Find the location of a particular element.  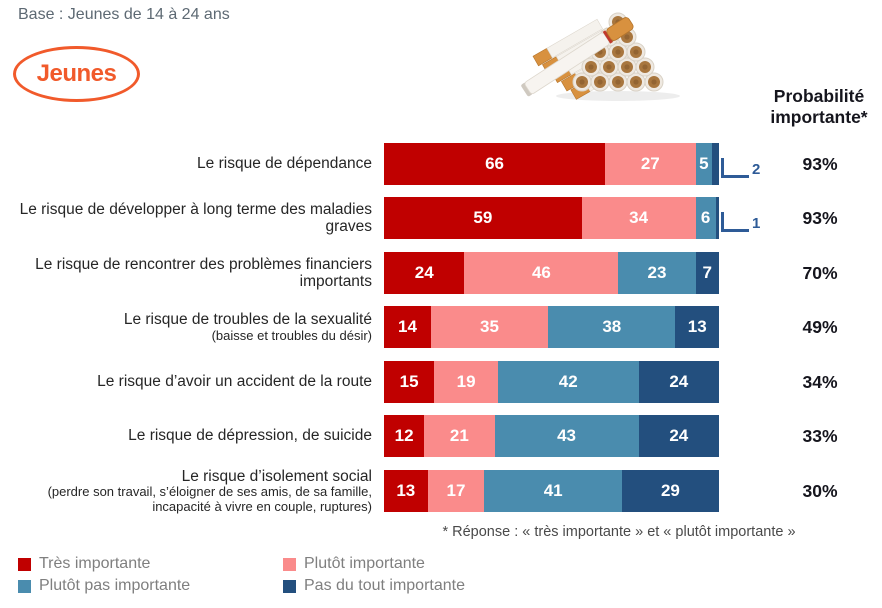

cigarette-pyramid is located at coordinates (618, 52).